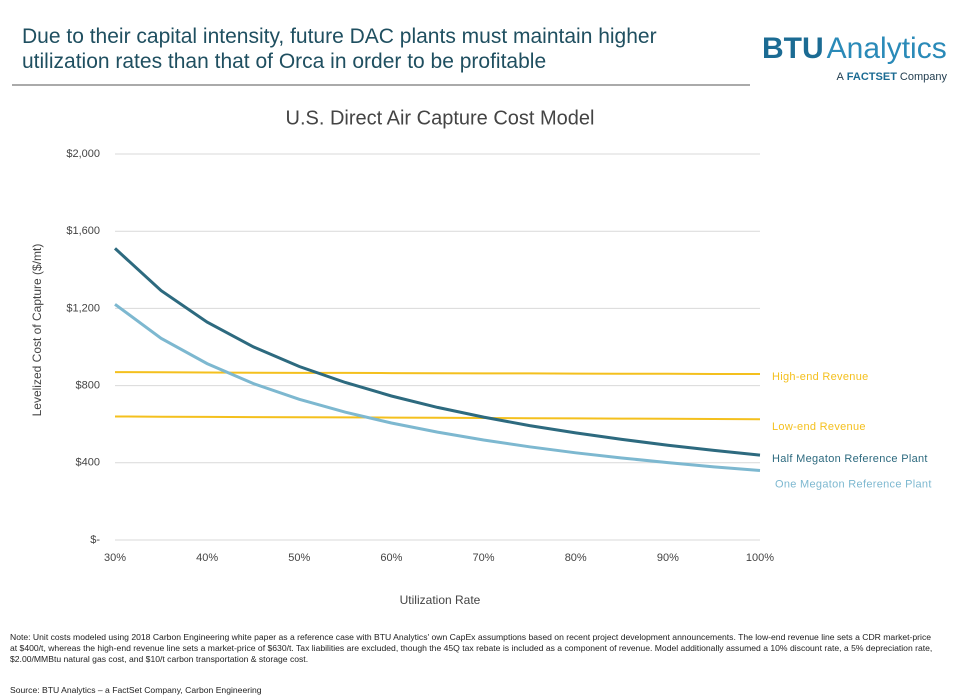  What do you see at coordinates (83, 154) in the screenshot?
I see `y-tick-label: $2,000` at bounding box center [83, 154].